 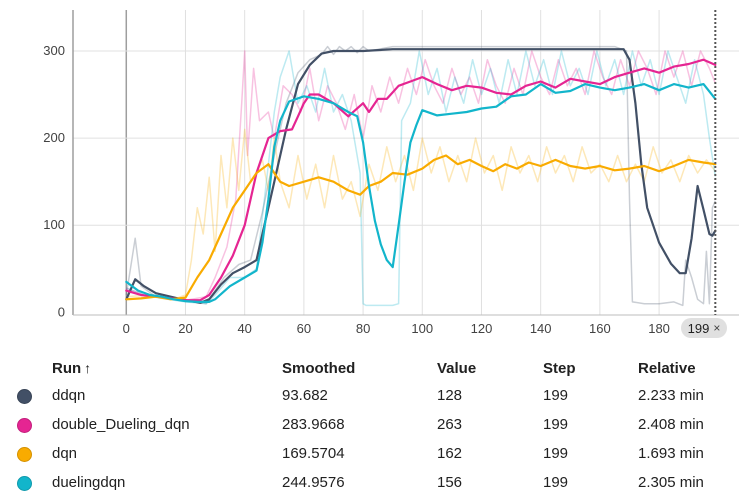 I want to click on x-tick-label: 160, so click(x=600, y=328).